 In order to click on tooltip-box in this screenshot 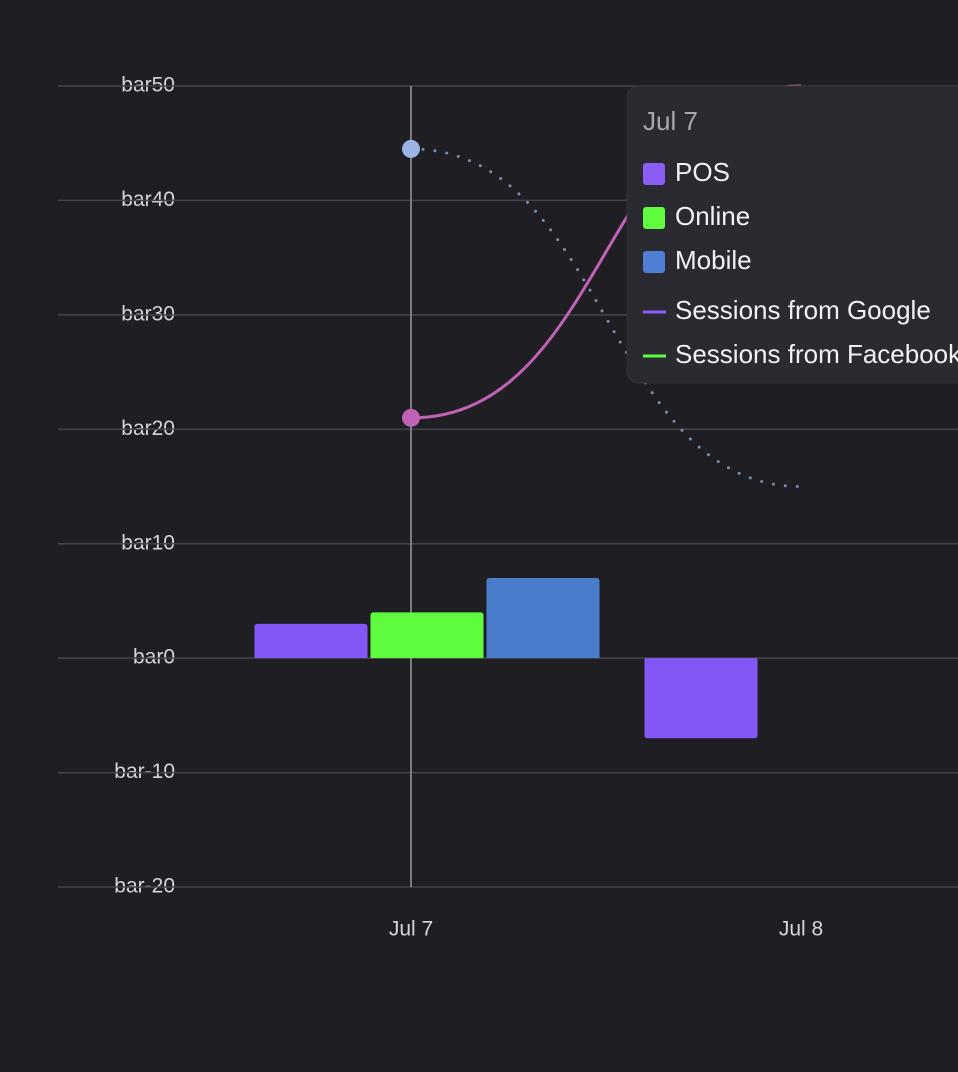, I will do `click(792, 234)`.